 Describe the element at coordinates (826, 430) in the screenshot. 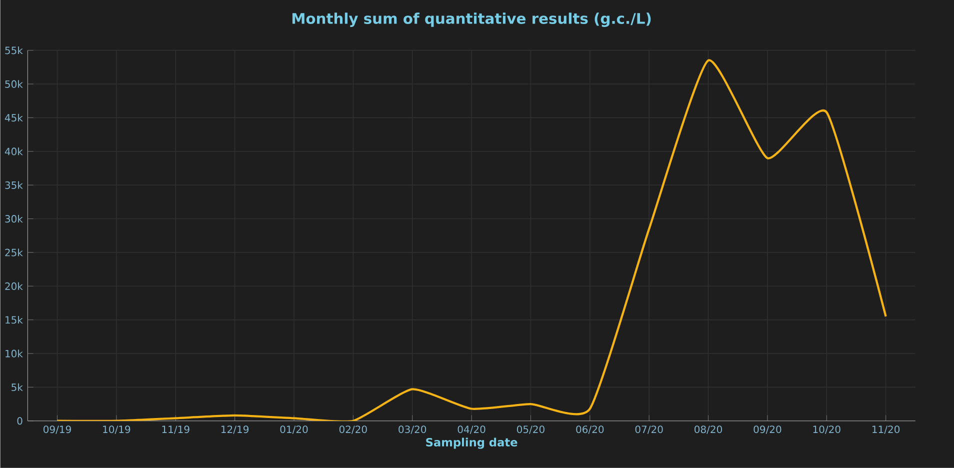

I see `x-tick-label: 10/20` at that location.